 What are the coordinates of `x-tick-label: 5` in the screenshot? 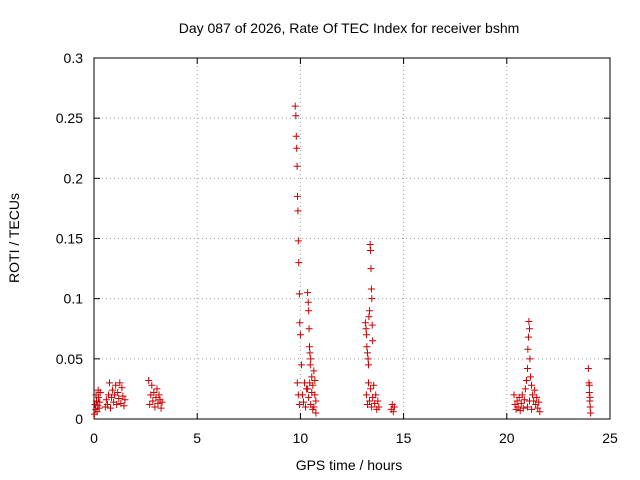 It's located at (197, 438).